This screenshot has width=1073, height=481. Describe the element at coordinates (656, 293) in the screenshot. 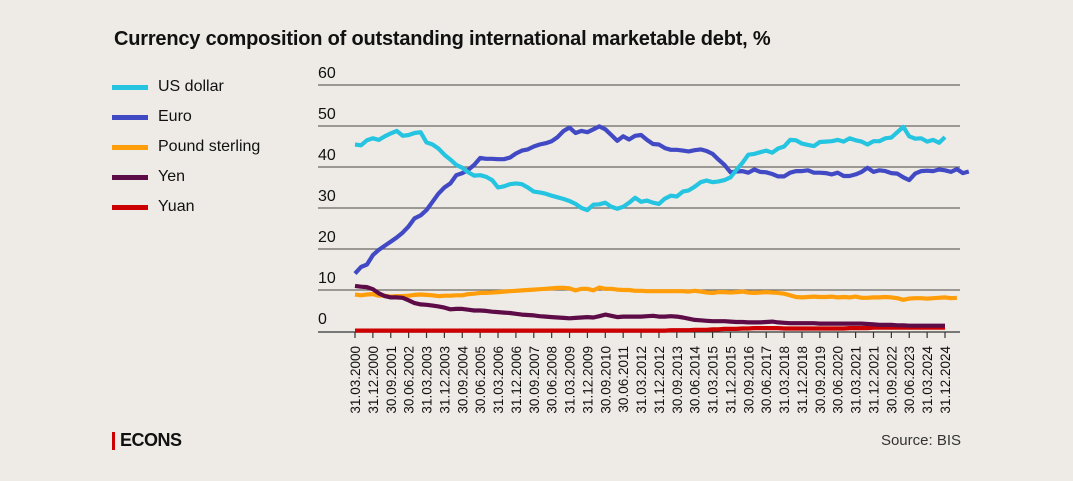

I see `series-line-pound-sterling` at that location.